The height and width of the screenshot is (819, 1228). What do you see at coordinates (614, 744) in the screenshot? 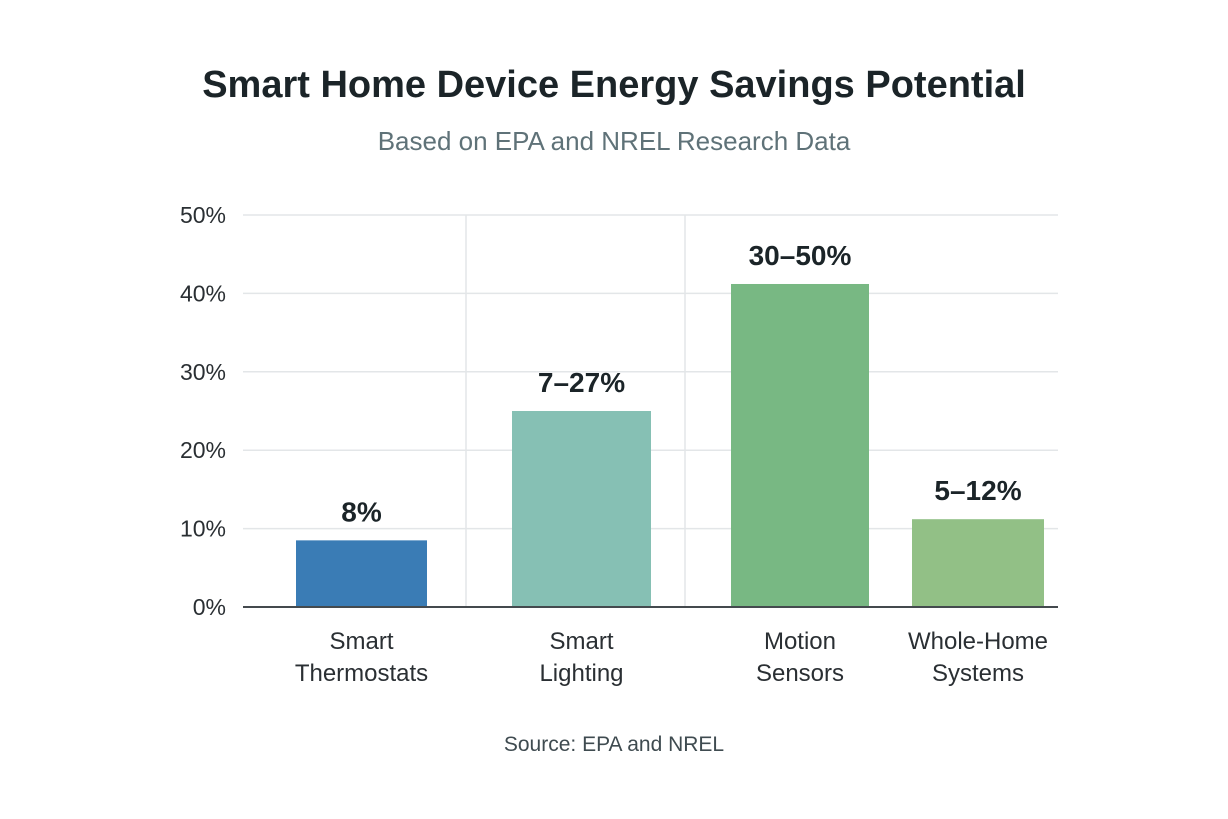
I see `chart-source: Source: EPA and NREL` at bounding box center [614, 744].